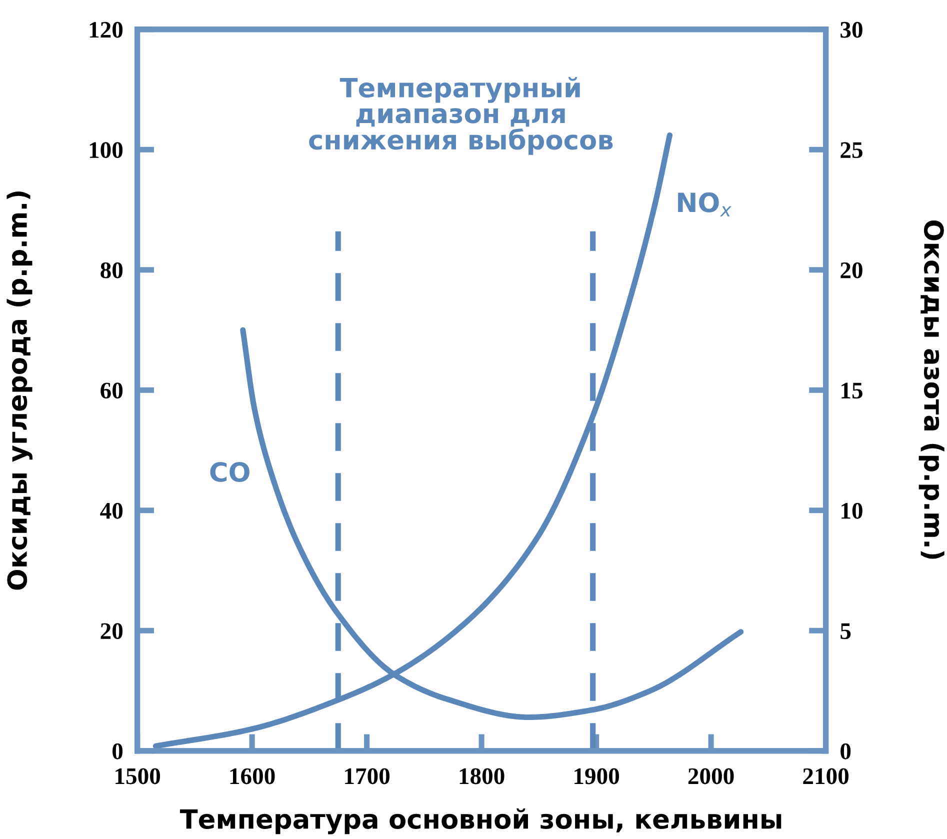 This screenshot has height=839, width=947. I want to click on x-tick-label: 1900, so click(597, 776).